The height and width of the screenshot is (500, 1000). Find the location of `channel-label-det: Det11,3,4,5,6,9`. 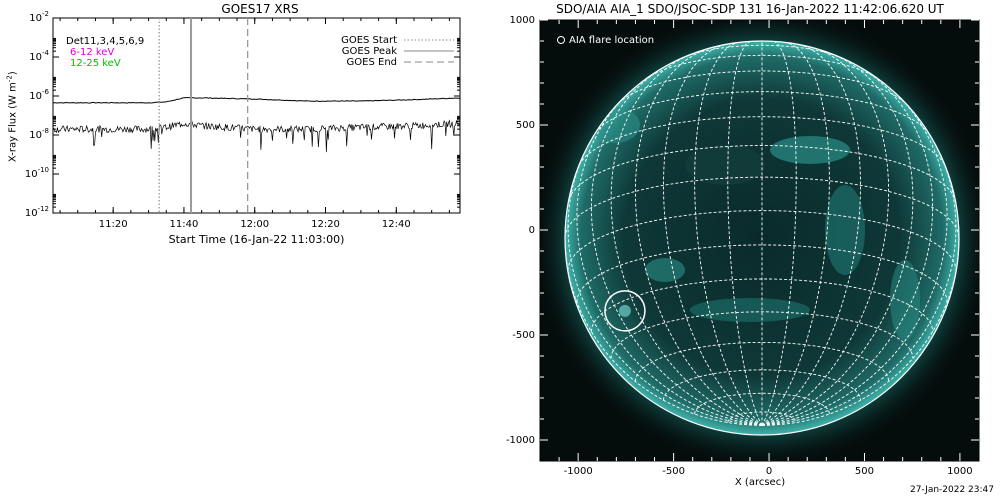

channel-label-det: Det11,3,4,5,6,9 is located at coordinates (105, 41).